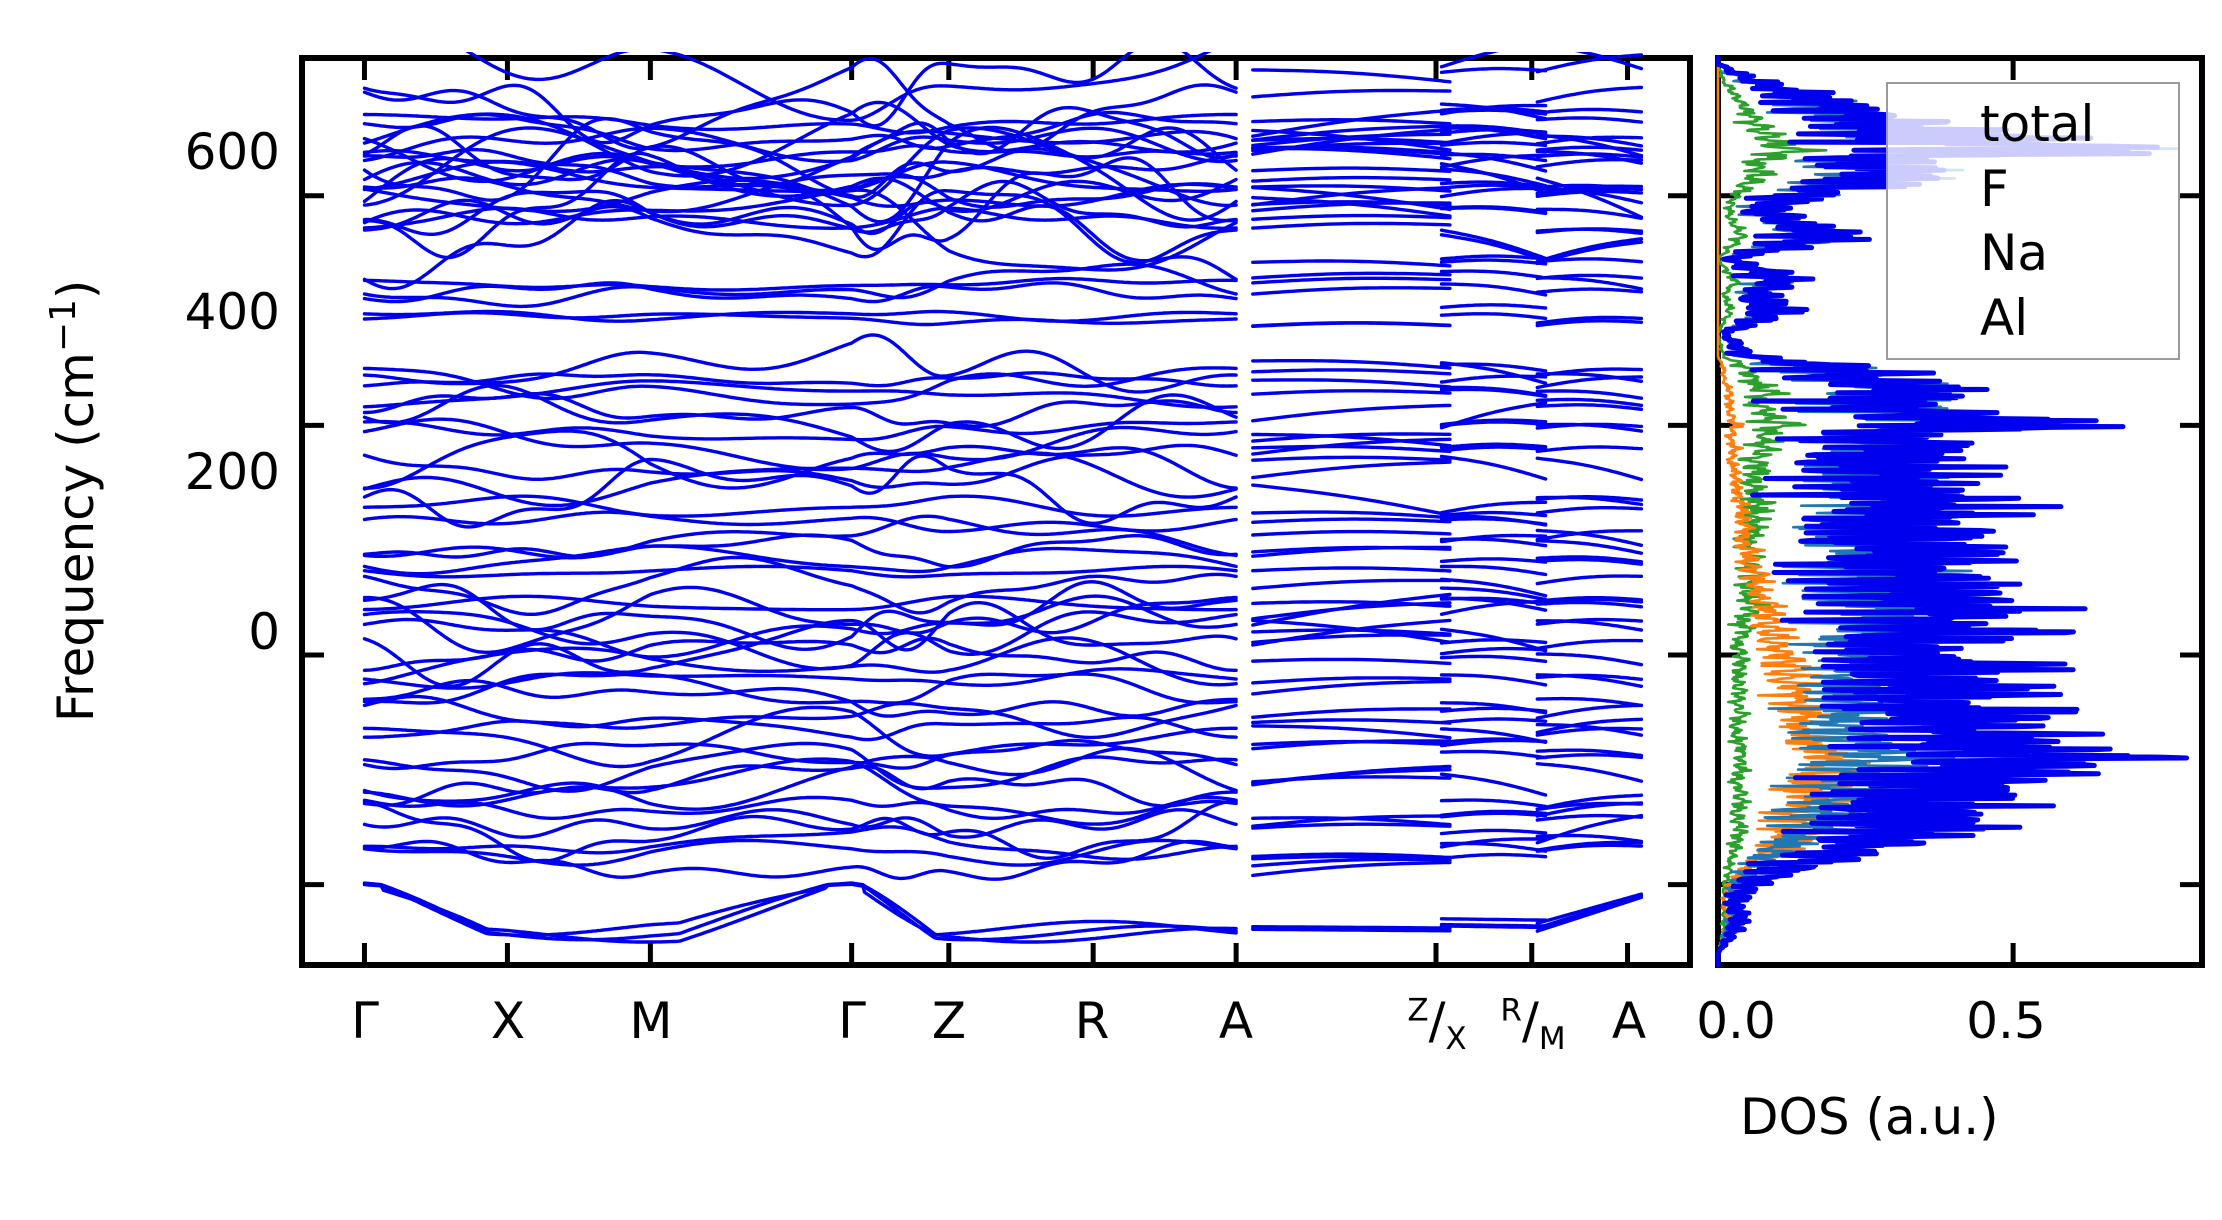 The height and width of the screenshot is (1220, 2222). Describe the element at coordinates (232, 472) in the screenshot. I see `y-tick-200: 200` at that location.